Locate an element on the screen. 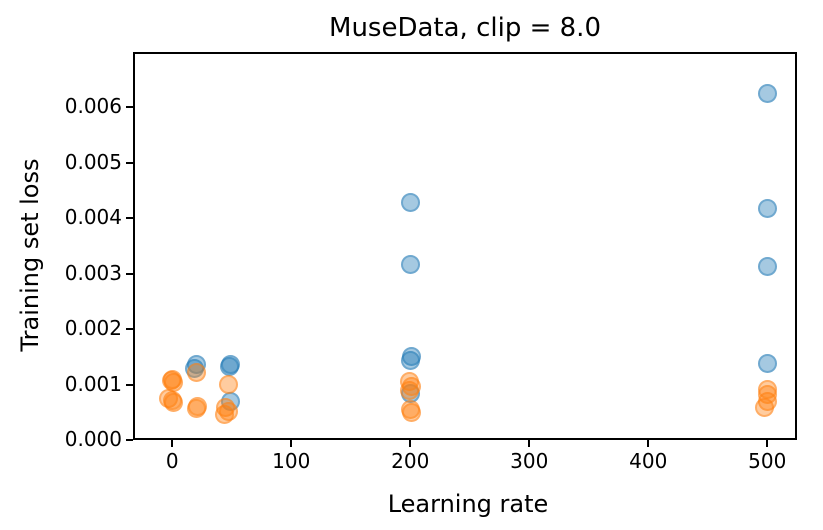  y-tick-label: 0.000 is located at coordinates (93, 439).